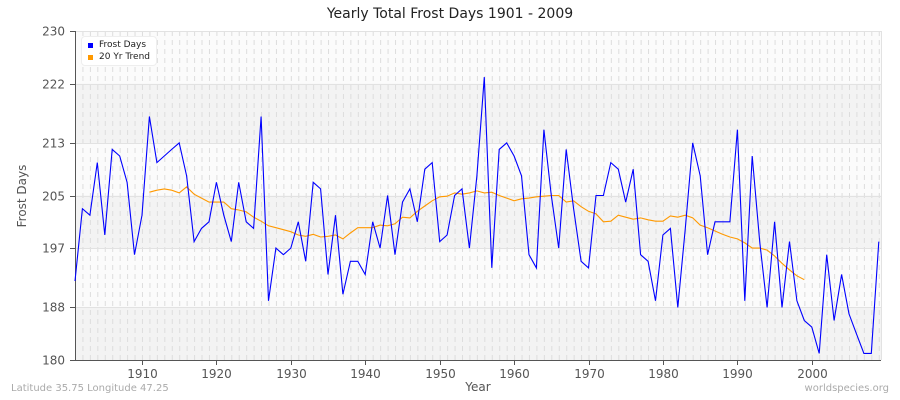  Describe the element at coordinates (53, 32) in the screenshot. I see `y-tick-label: 230` at that location.